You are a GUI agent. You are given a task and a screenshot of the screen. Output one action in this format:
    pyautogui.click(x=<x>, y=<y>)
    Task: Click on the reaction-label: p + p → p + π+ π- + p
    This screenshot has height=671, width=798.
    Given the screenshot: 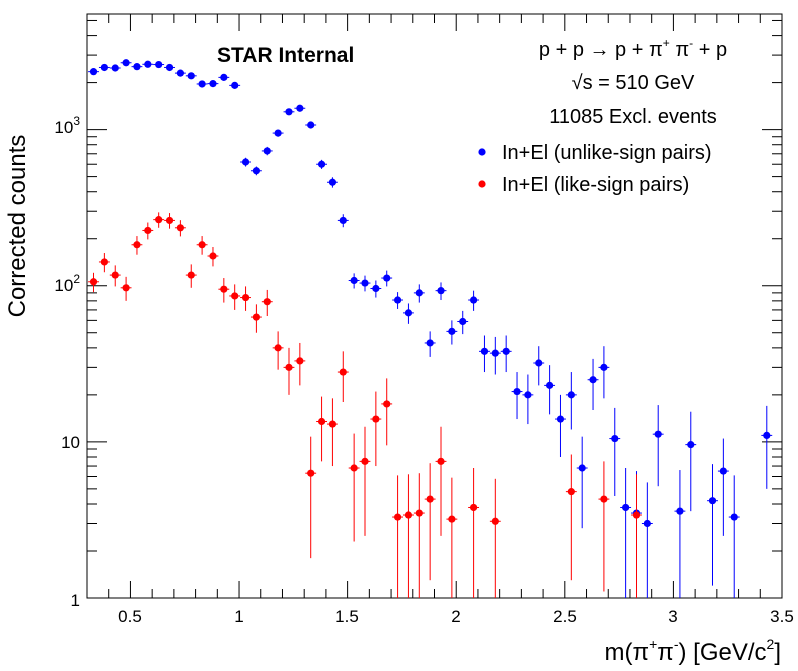 What is the action you would take?
    pyautogui.click(x=633, y=48)
    